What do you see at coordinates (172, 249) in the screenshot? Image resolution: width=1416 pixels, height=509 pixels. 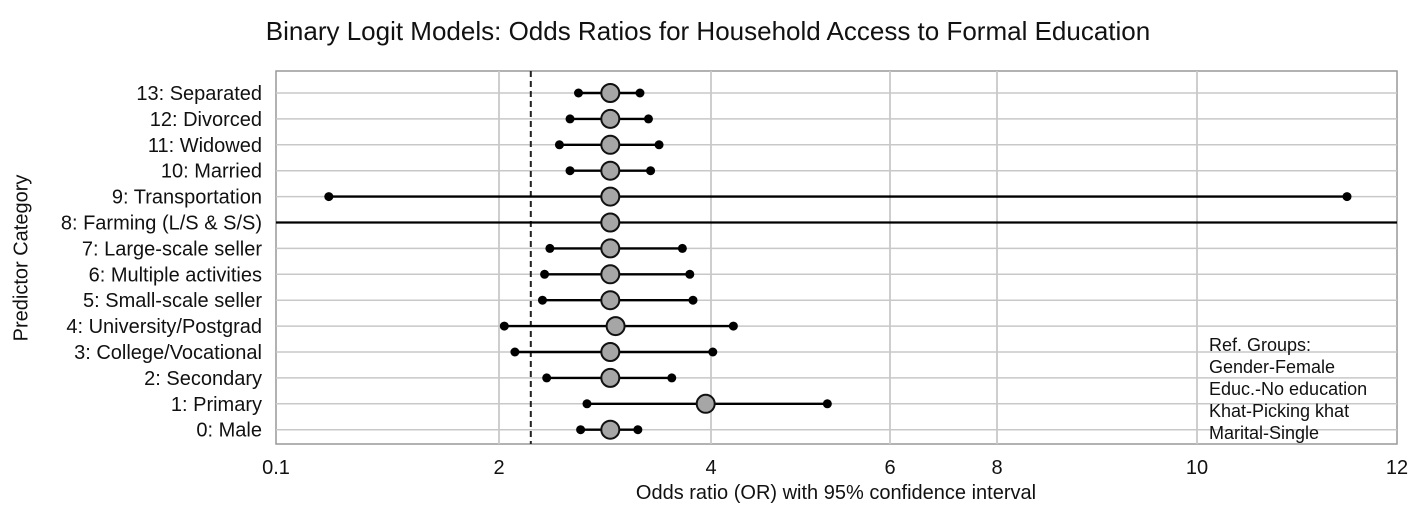 I see `y-tick-label: 7: Large-scale seller` at bounding box center [172, 249].